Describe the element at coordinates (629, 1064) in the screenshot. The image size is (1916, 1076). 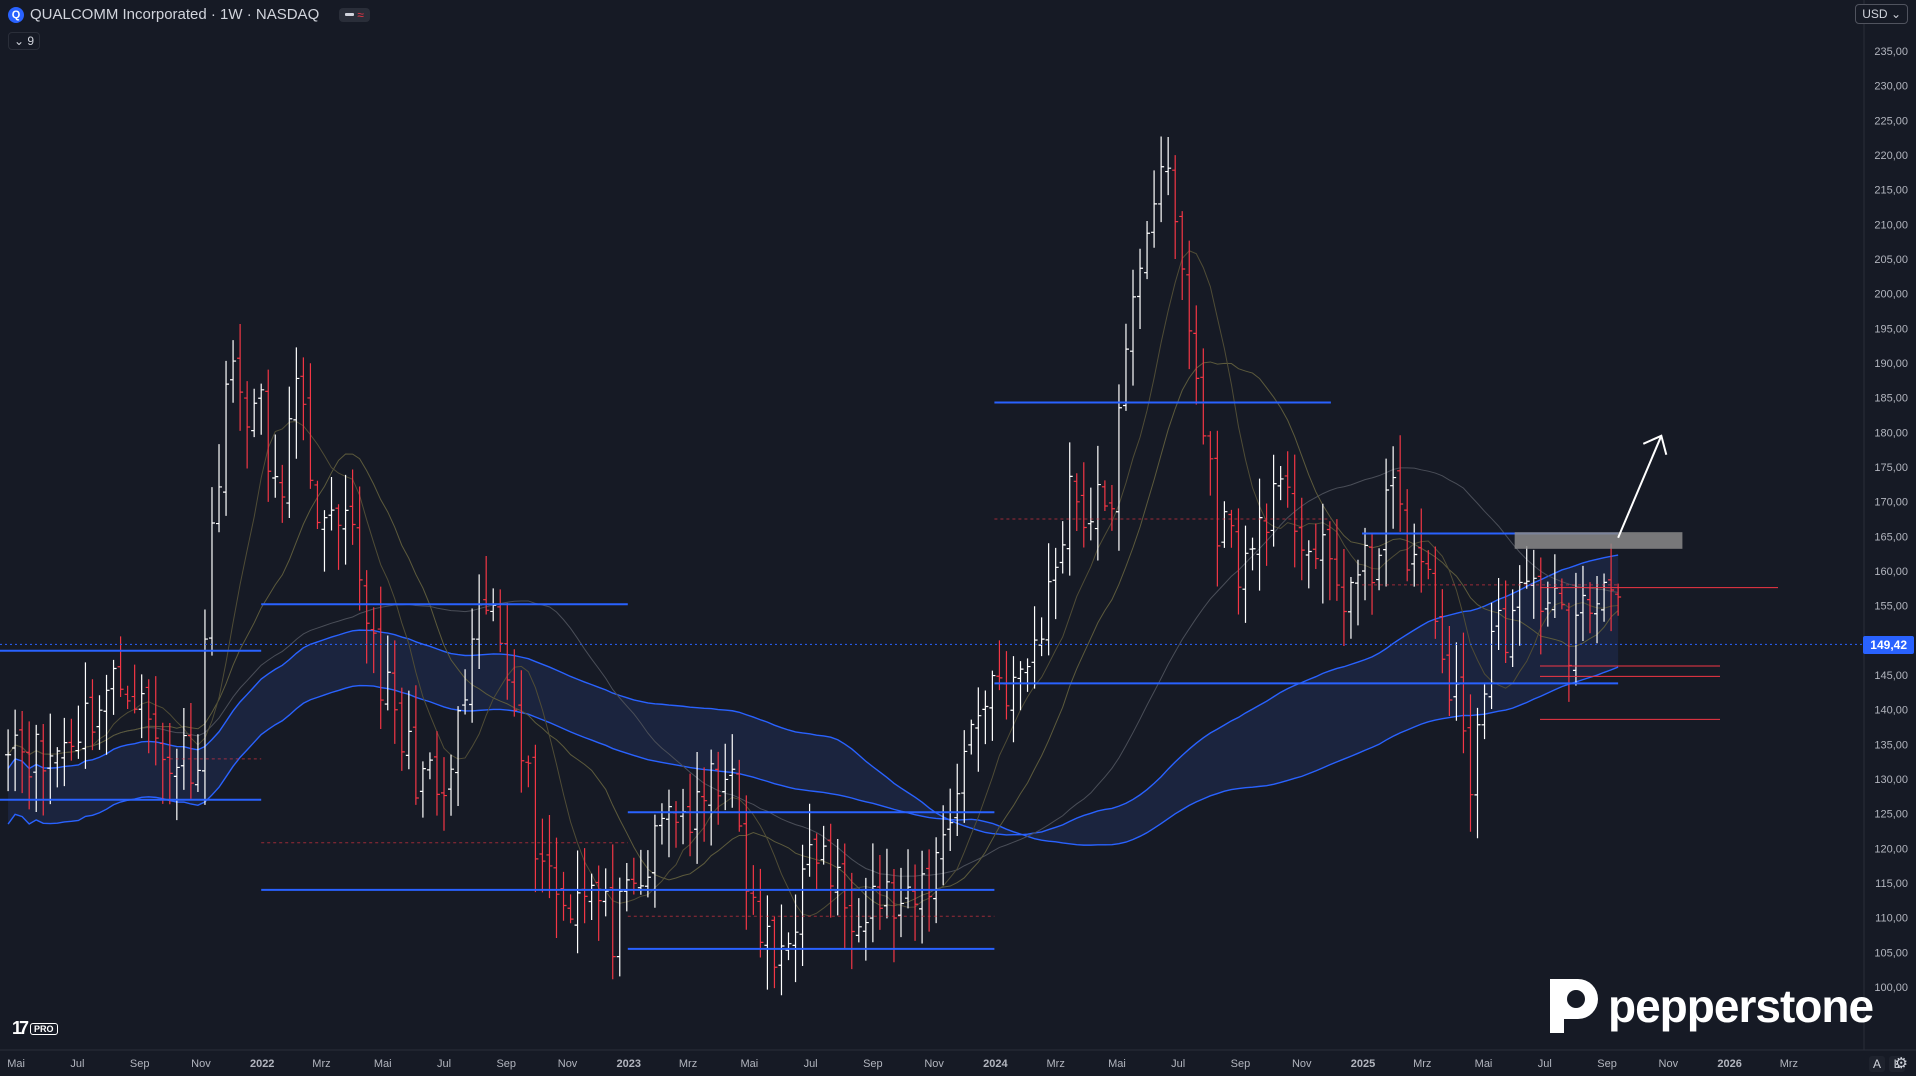
I see `x-tick-label: 2023` at that location.